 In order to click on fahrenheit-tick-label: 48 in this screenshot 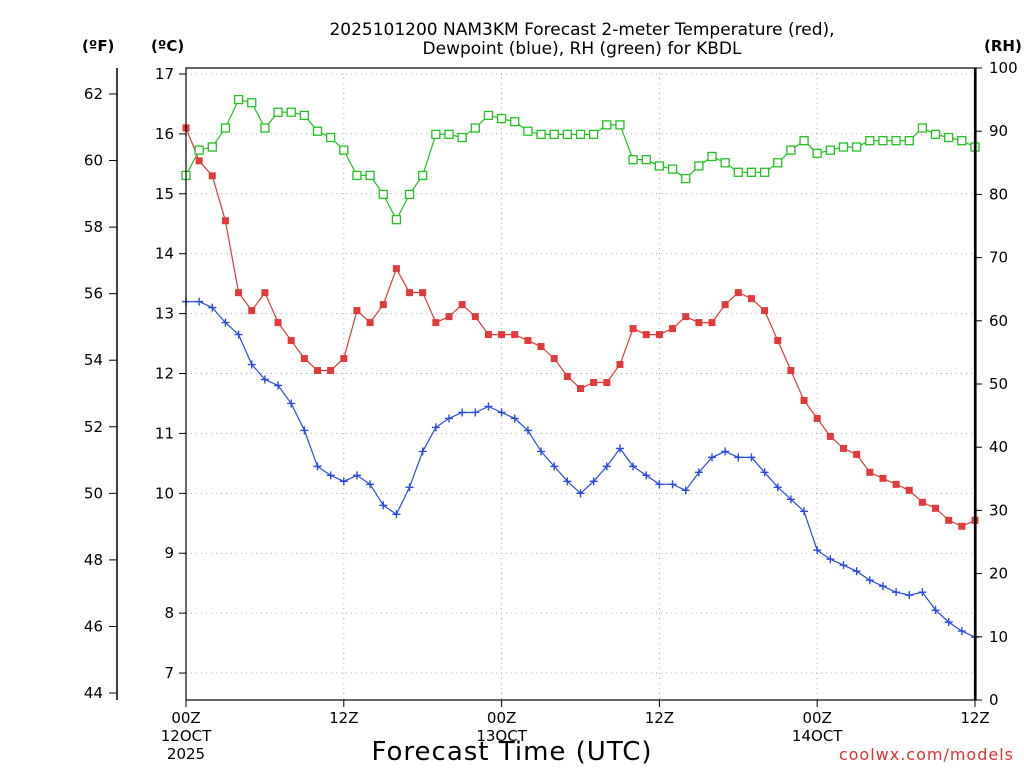, I will do `click(93, 560)`.